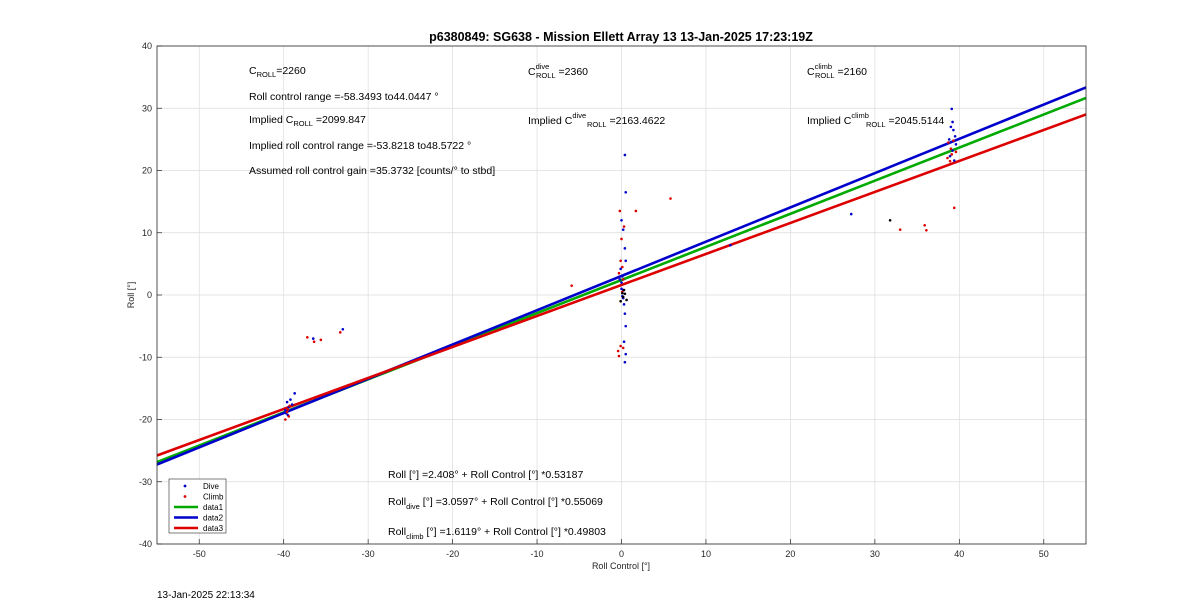 This screenshot has height=611, width=1200. Describe the element at coordinates (452, 554) in the screenshot. I see `x-tick-label: -20` at that location.